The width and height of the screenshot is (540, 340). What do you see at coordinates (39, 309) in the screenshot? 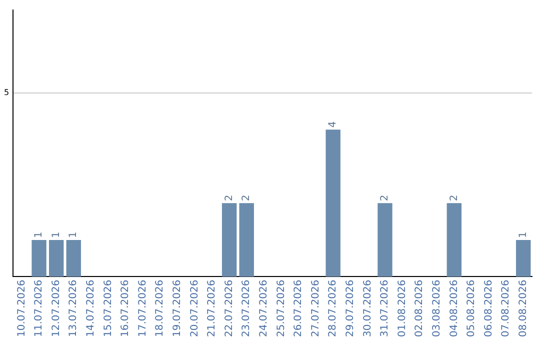
I see `x-tick-label: 11.07.2026` at bounding box center [39, 309].